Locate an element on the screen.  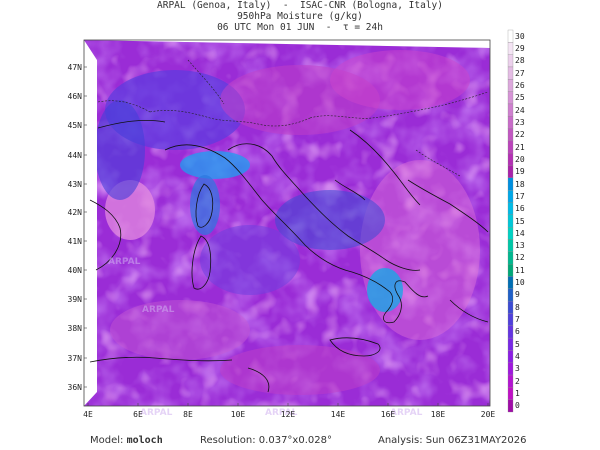
lon-label: 4E is located at coordinates (88, 414).